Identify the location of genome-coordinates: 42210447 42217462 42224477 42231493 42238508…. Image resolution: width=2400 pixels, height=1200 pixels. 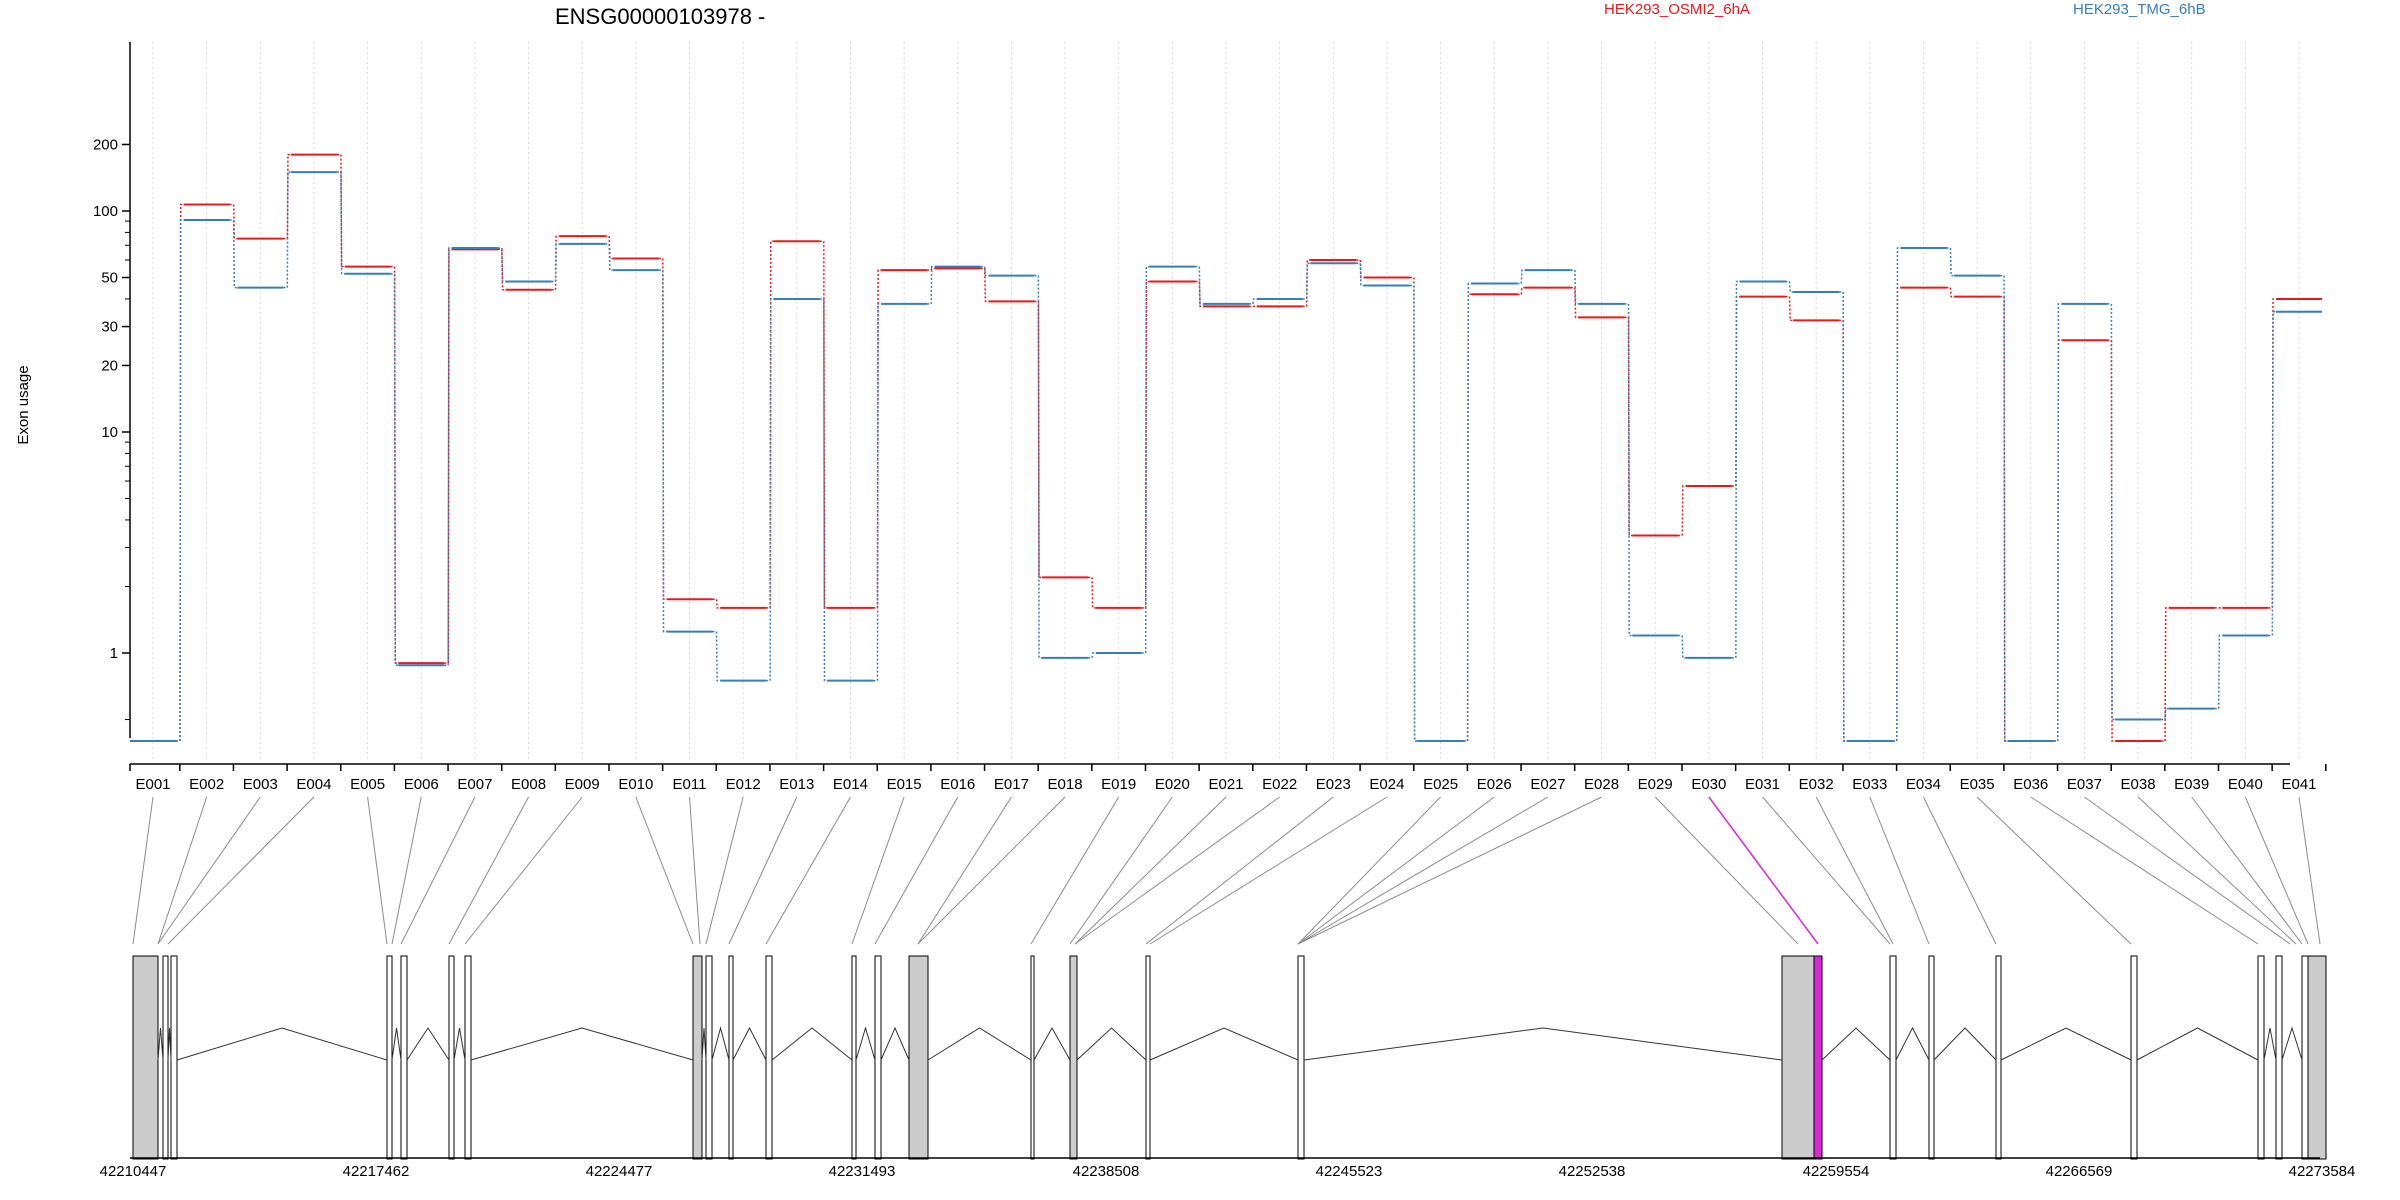
(1228, 1171).